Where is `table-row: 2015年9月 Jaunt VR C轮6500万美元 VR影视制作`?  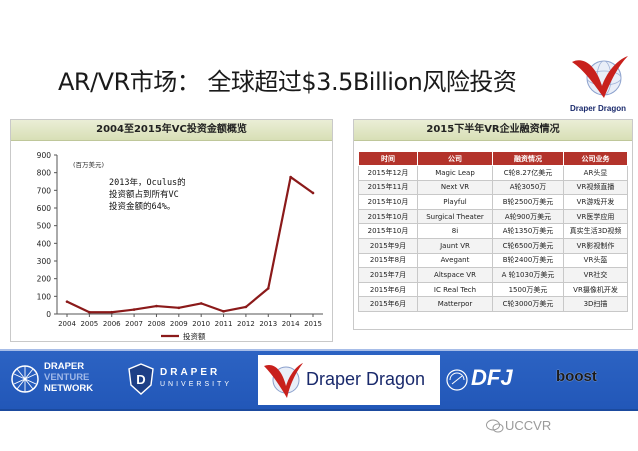
table-row: 2015年9月 Jaunt VR C轮6500万美元 VR影视制作 is located at coordinates (493, 245).